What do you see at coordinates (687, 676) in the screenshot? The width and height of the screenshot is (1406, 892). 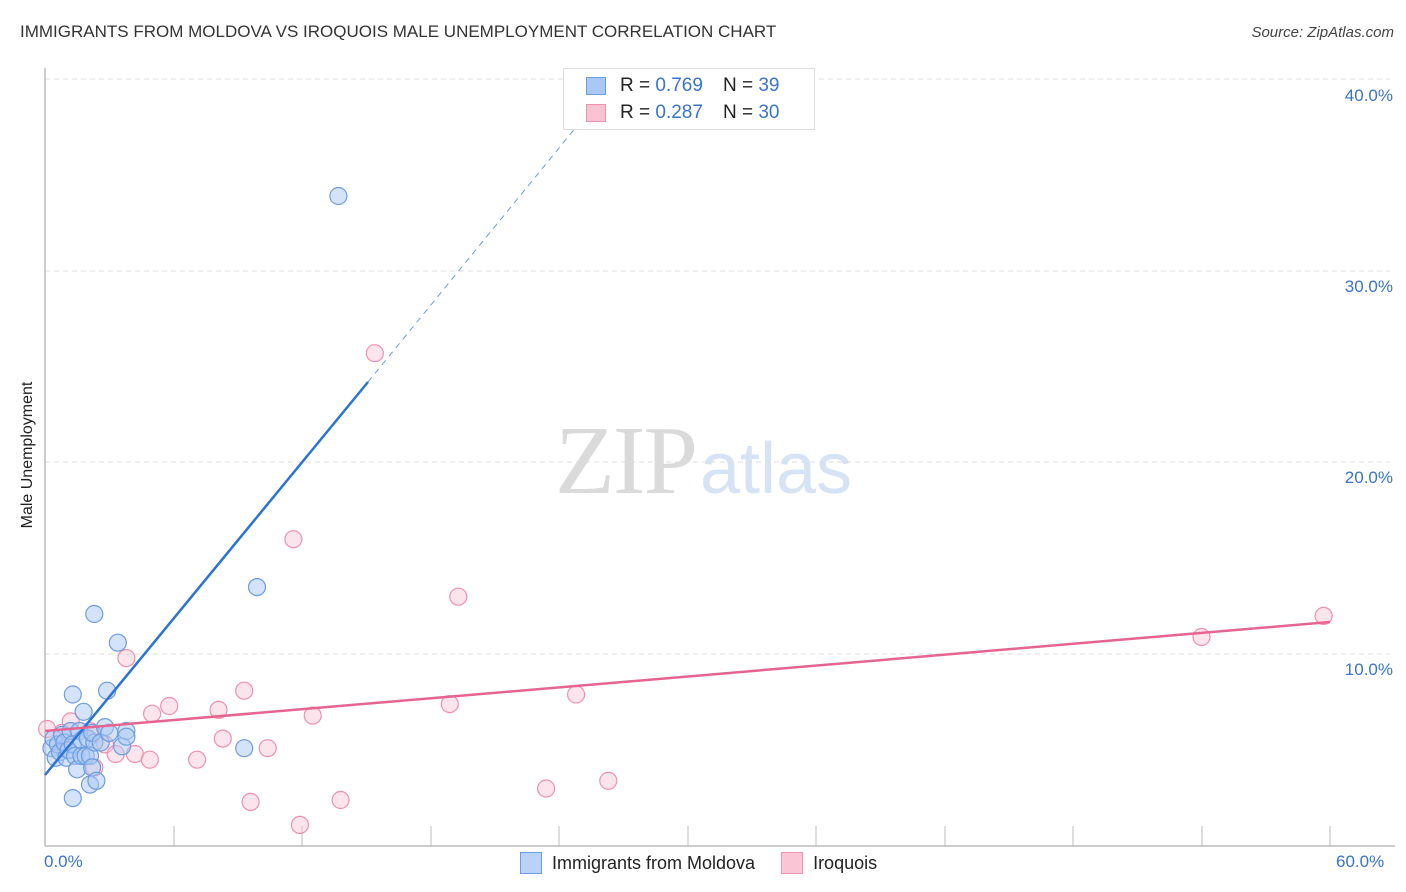 I see `iroquois-trend-line` at bounding box center [687, 676].